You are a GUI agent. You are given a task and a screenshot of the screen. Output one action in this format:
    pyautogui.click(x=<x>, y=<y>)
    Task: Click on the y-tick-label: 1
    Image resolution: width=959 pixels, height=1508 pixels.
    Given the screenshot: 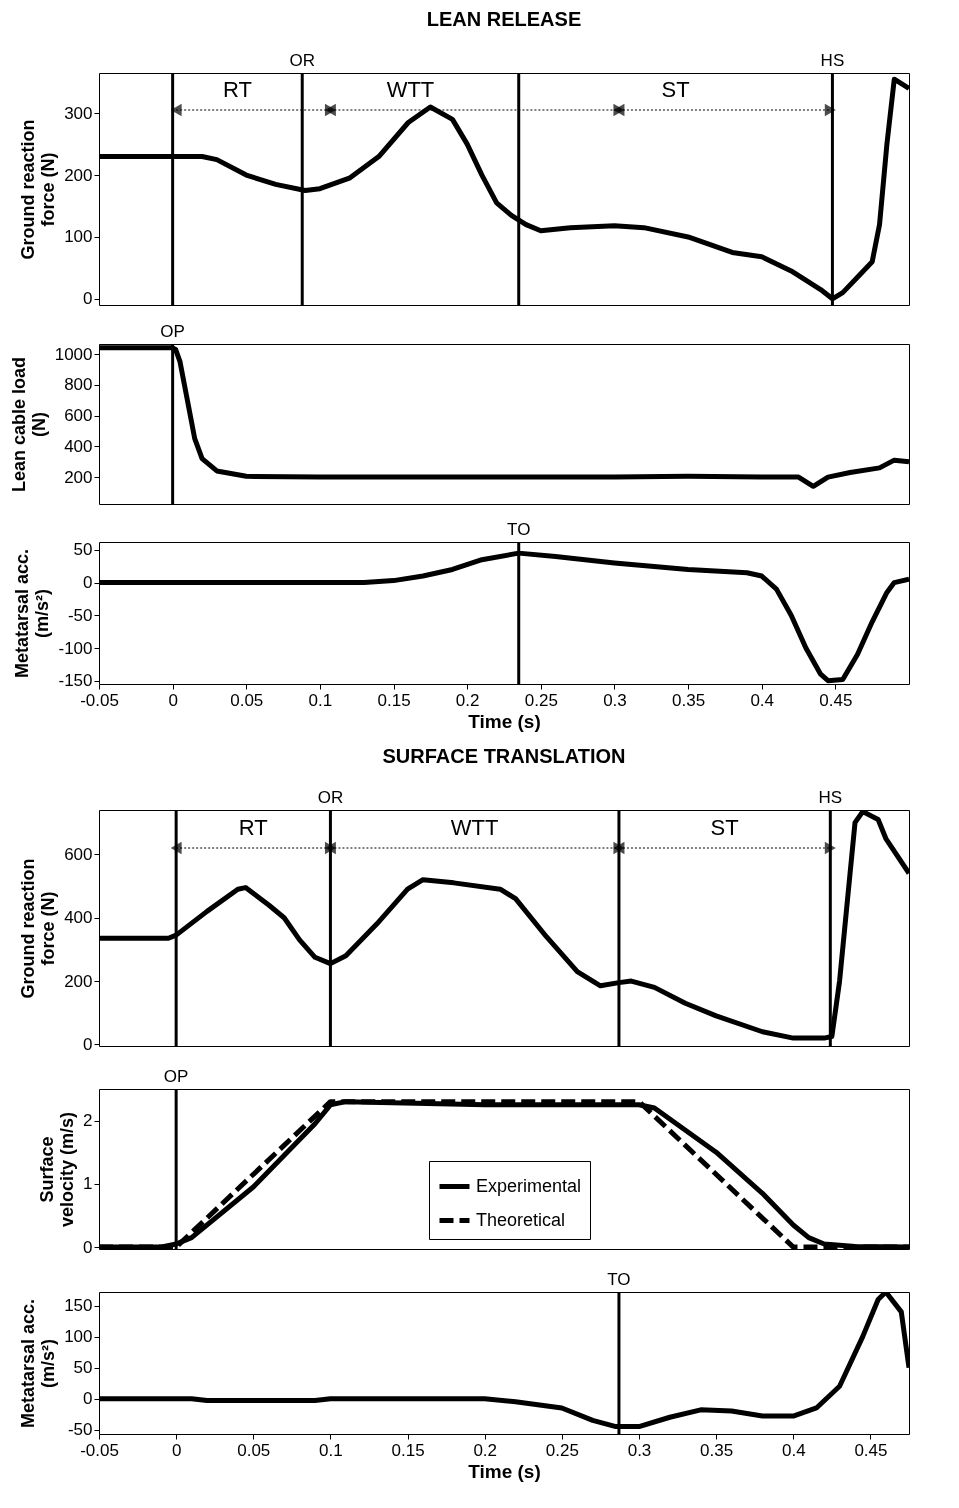 What is the action you would take?
    pyautogui.click(x=88, y=1184)
    